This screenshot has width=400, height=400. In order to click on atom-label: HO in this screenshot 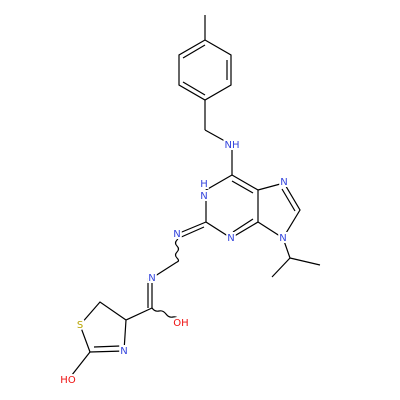, I will do `click(68, 380)`.